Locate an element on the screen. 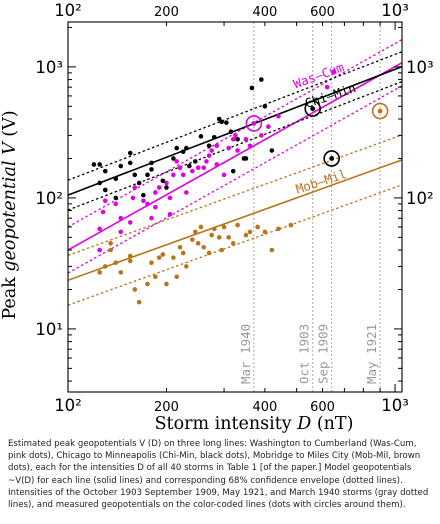 The height and width of the screenshot is (524, 440). y-tick-label: 10² is located at coordinates (49, 198).